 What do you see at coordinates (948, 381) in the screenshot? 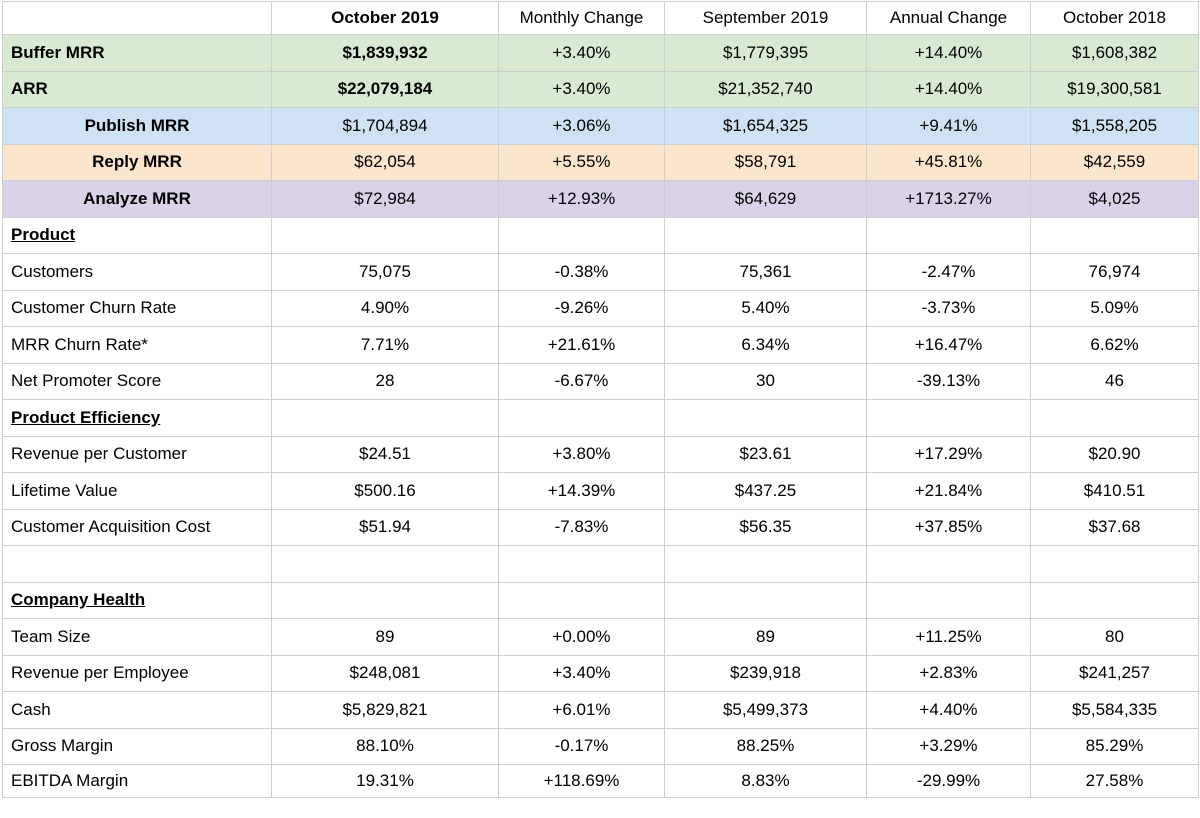
I see `cell-annual-change: -39.13%` at bounding box center [948, 381].